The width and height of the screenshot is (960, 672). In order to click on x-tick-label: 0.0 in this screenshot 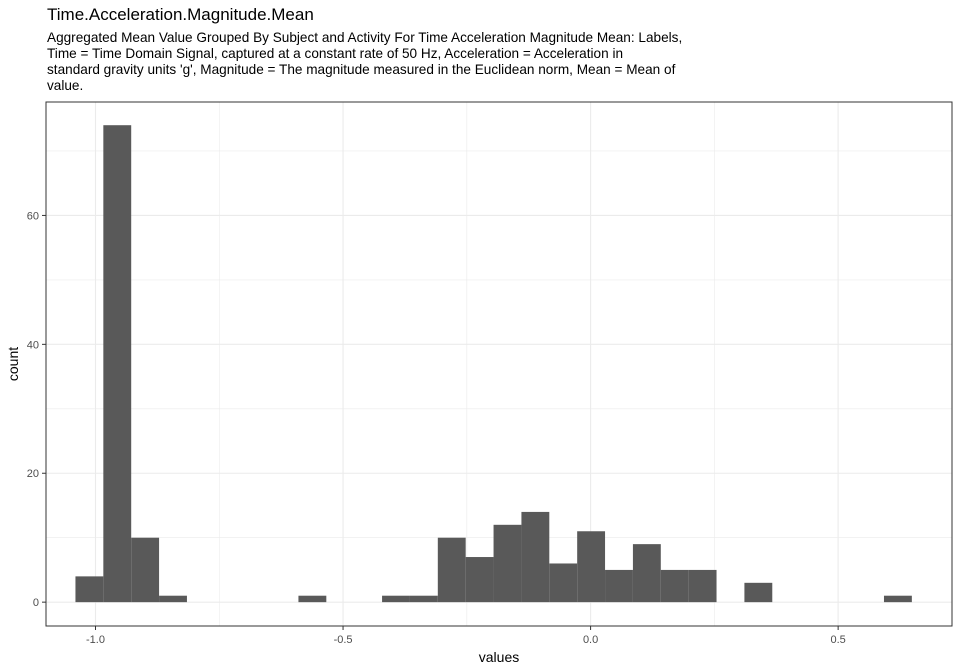, I will do `click(590, 640)`.